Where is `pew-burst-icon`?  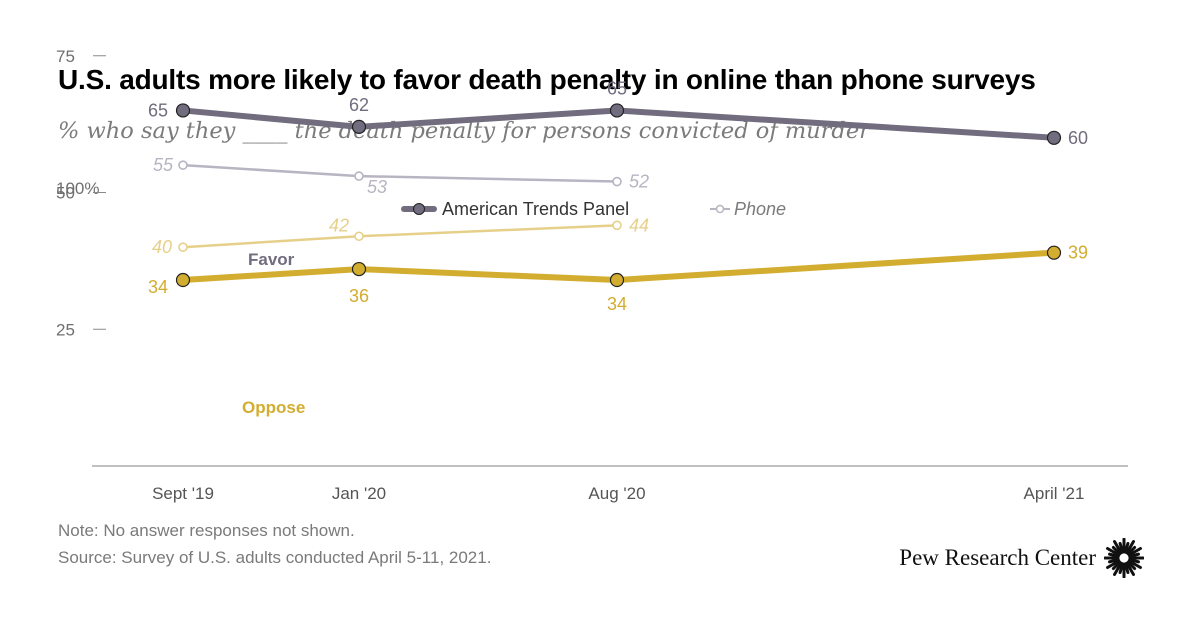
pew-burst-icon is located at coordinates (1124, 558).